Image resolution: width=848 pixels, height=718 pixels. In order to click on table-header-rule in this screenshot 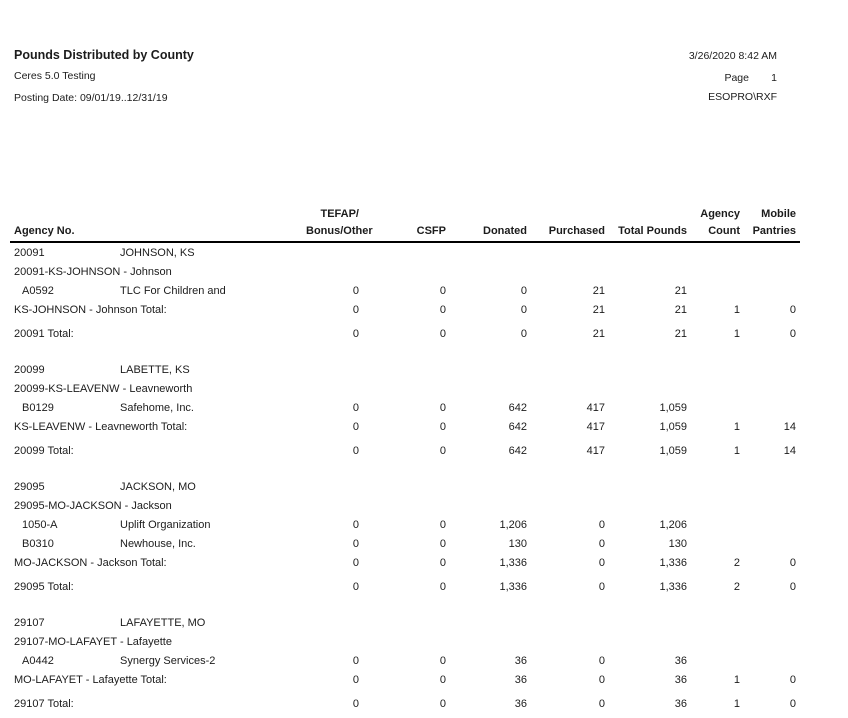, I will do `click(405, 242)`.